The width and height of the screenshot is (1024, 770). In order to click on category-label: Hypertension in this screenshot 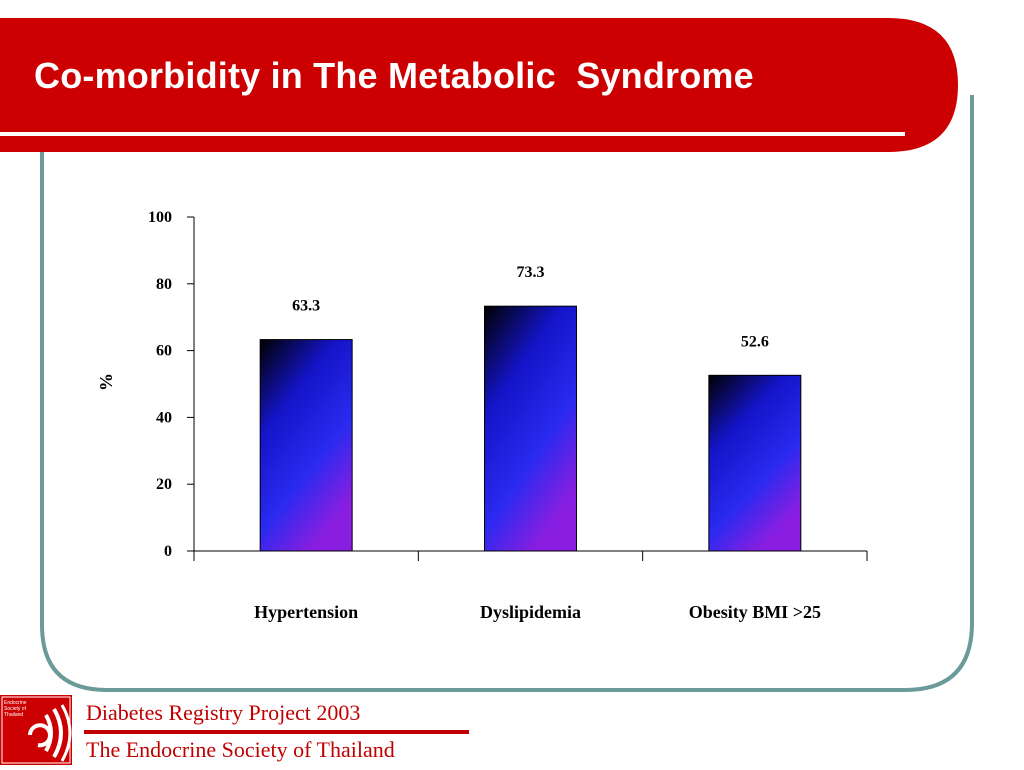, I will do `click(306, 612)`.